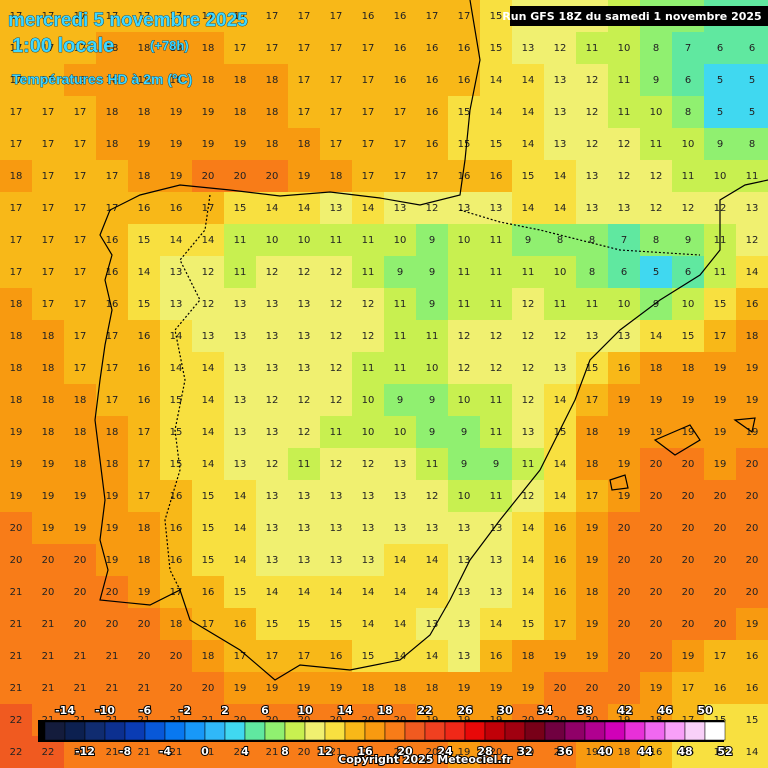 The image size is (768, 768). Describe the element at coordinates (752, 112) in the screenshot. I see `temperature-value: 5` at that location.